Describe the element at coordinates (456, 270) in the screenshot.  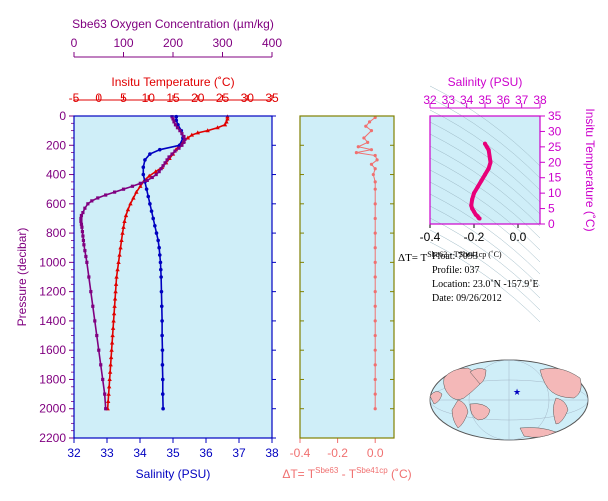
I see `info-profile-line: Profile: 037` at that location.